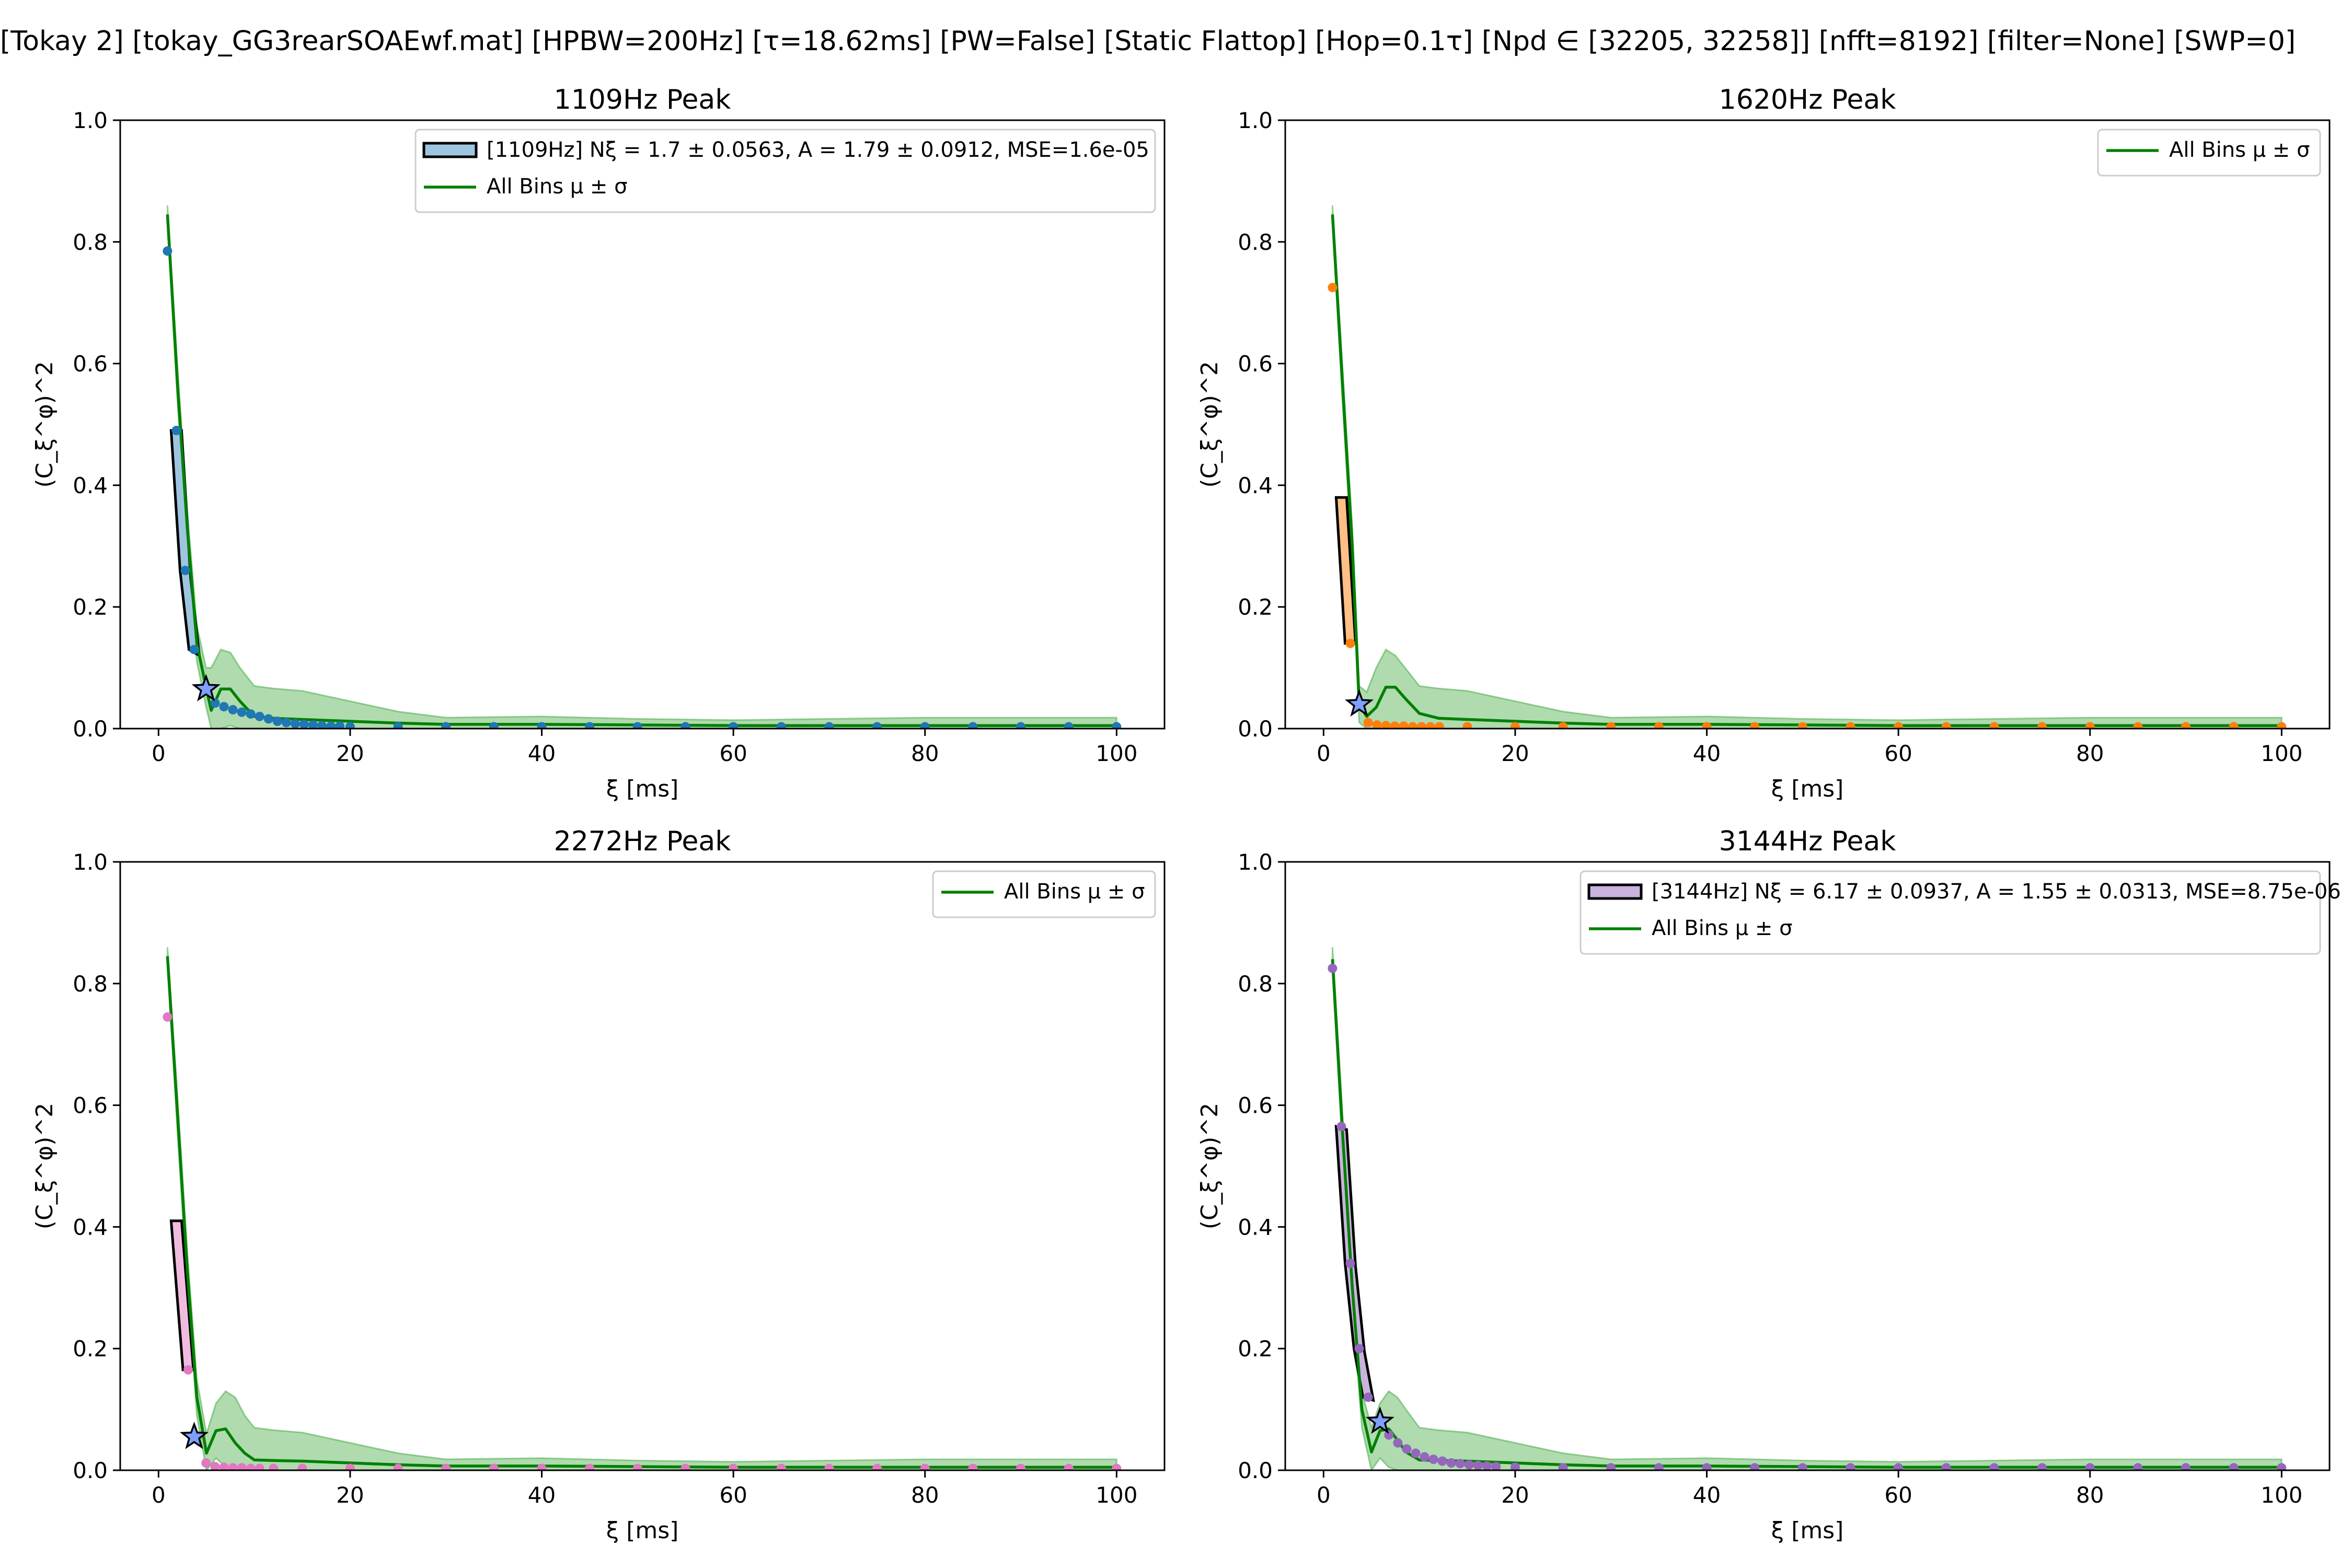 Image resolution: width=2352 pixels, height=1568 pixels. Describe the element at coordinates (1116, 1495) in the screenshot. I see `x-tick-label: 100` at that location.